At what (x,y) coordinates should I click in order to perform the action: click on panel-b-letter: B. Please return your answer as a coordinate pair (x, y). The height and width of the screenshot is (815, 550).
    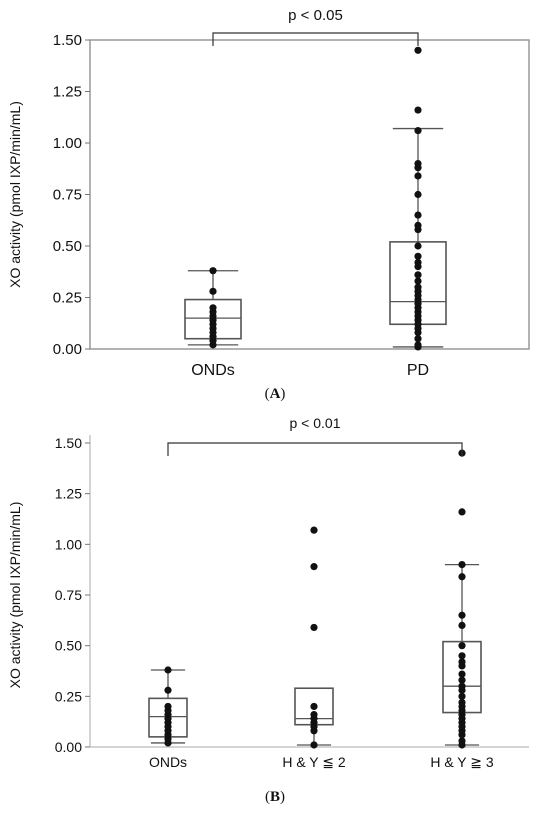
    Looking at the image, I should click on (274, 797).